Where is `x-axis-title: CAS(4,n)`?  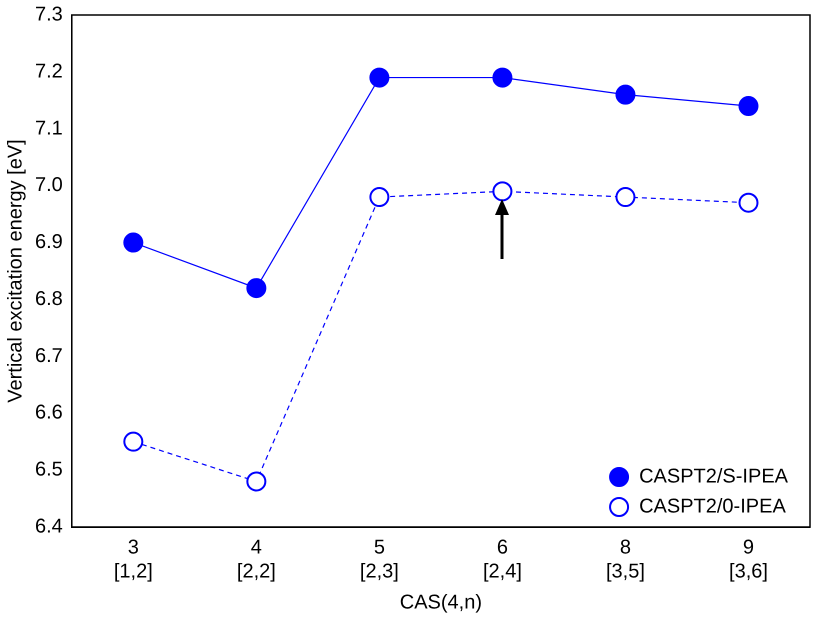
x-axis-title: CAS(4,n) is located at coordinates (441, 603).